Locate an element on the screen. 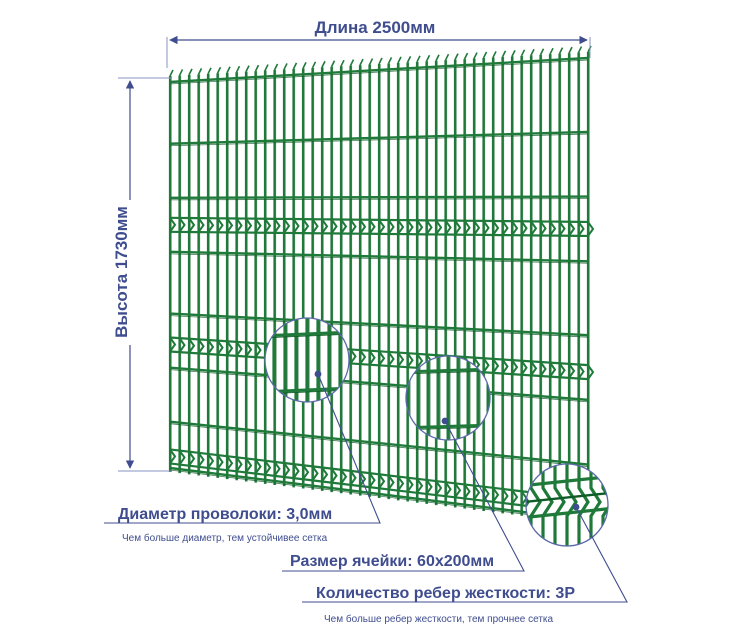  leader-ribs is located at coordinates (465, 554).